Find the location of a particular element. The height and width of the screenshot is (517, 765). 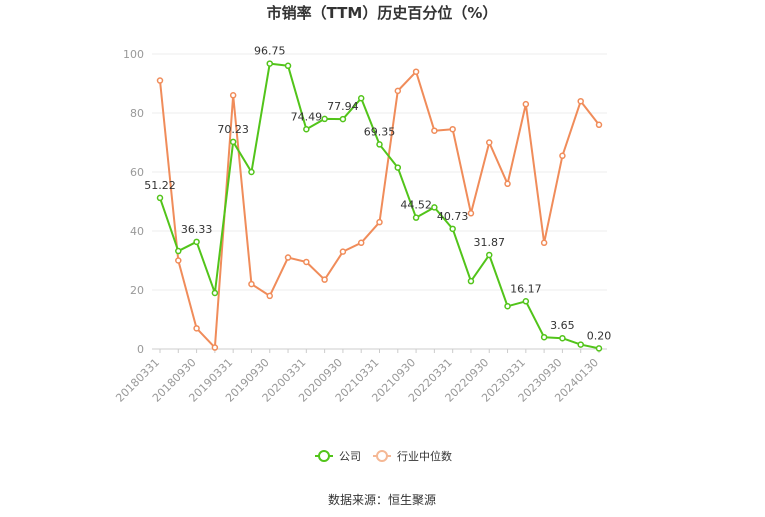

legend-item-company: 公司 is located at coordinates (338, 456).